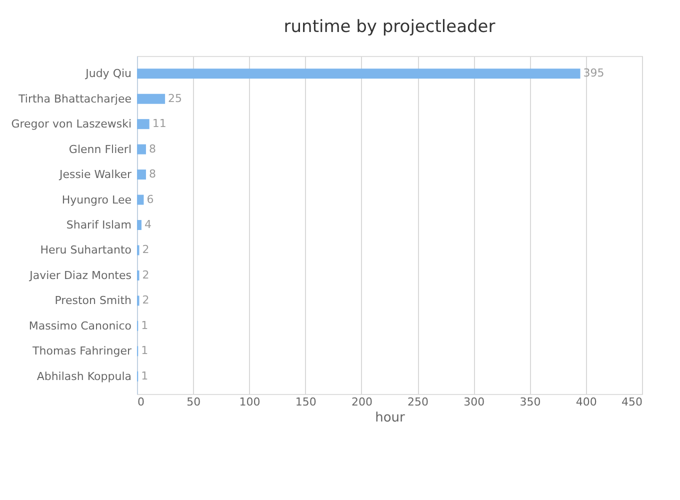  What do you see at coordinates (108, 73) in the screenshot?
I see `y-tick-label: Judy Qiu` at bounding box center [108, 73].